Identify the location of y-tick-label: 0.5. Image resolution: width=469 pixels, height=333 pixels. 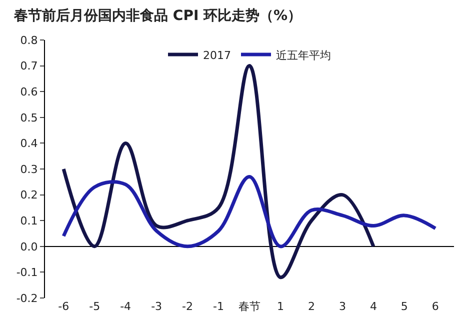
(29, 117).